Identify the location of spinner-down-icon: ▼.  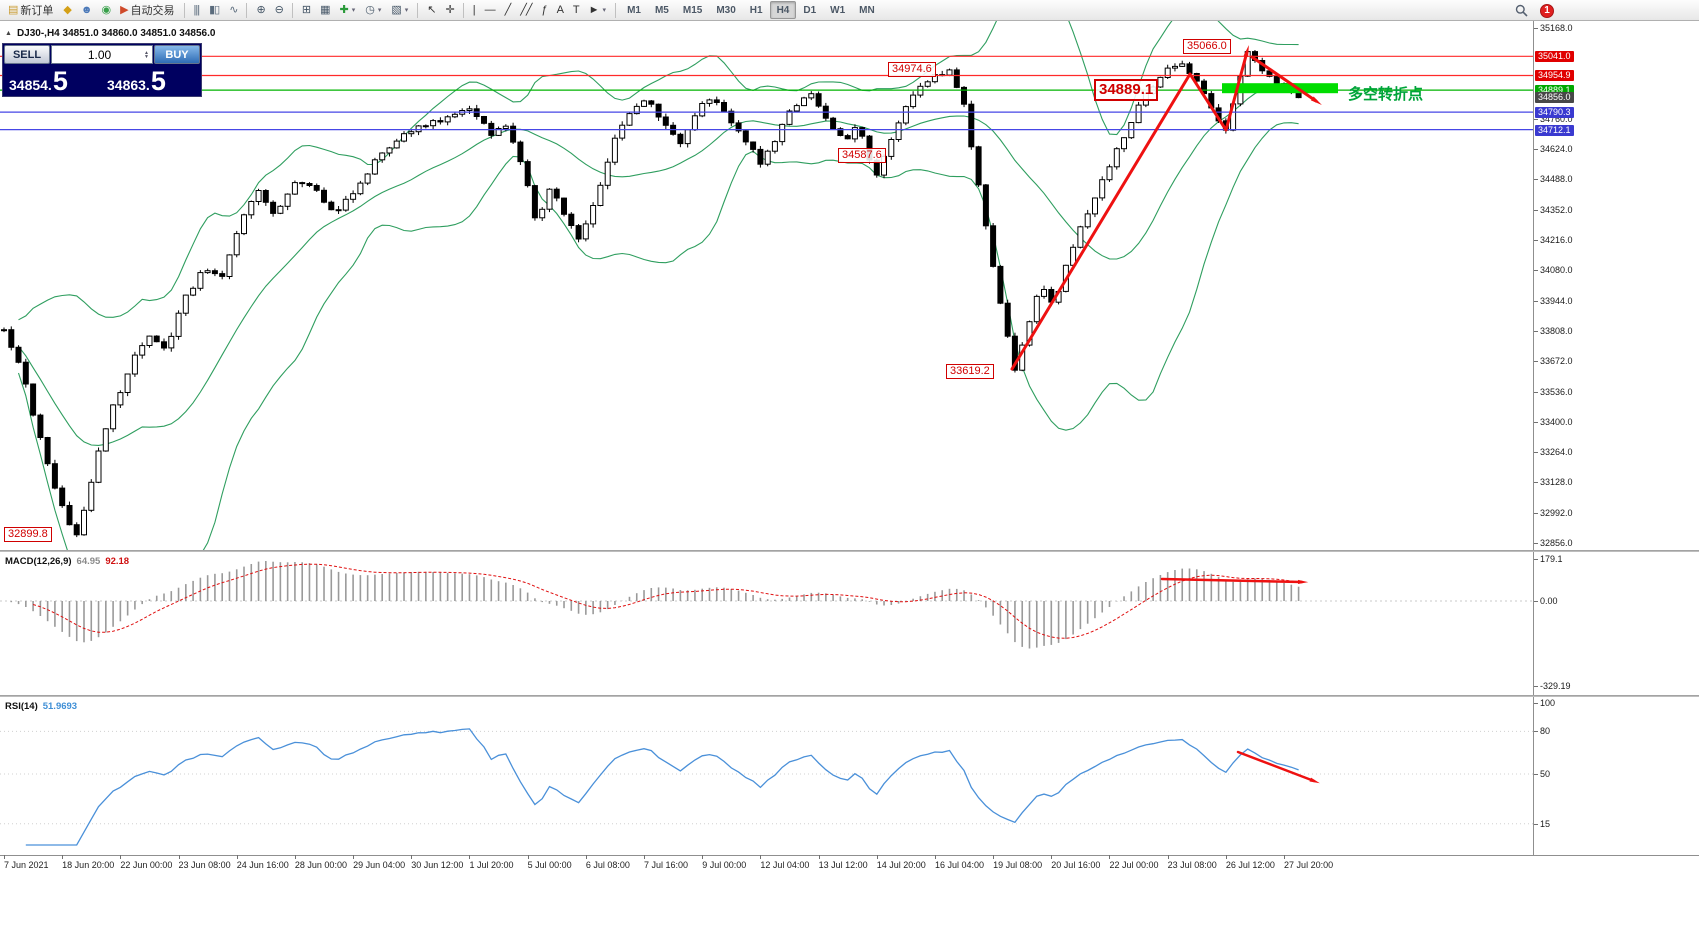
(146, 56).